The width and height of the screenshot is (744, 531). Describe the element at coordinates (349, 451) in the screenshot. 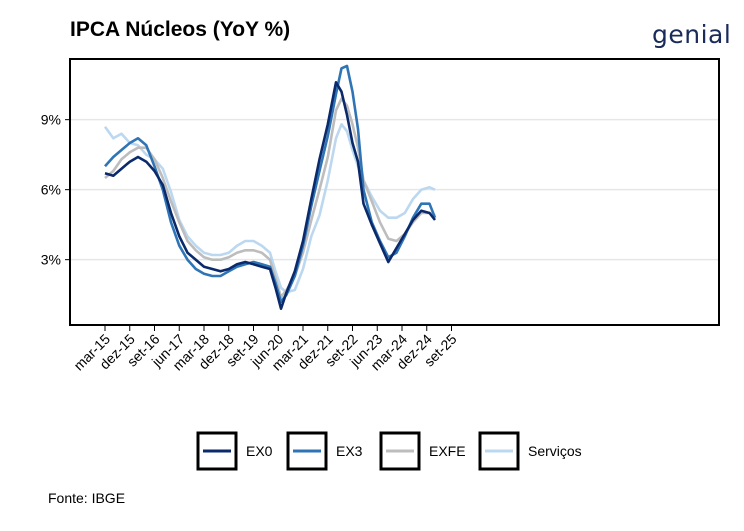

I see `legend-label: EX3` at that location.